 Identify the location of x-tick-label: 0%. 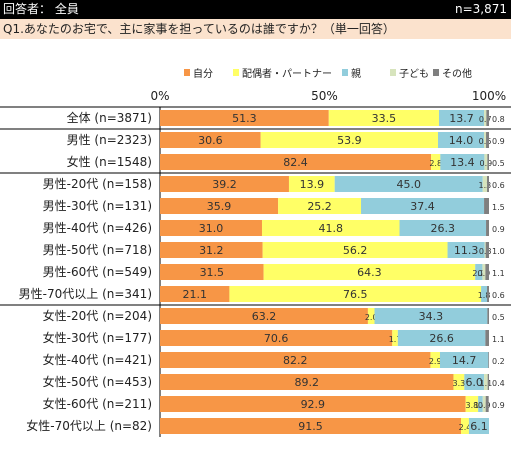
(159, 96).